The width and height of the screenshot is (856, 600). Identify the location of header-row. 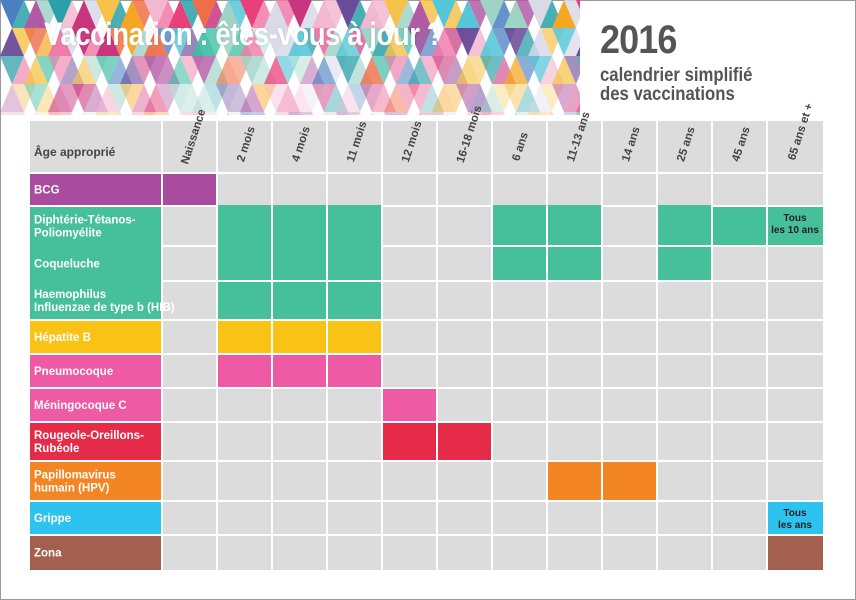
(426, 147).